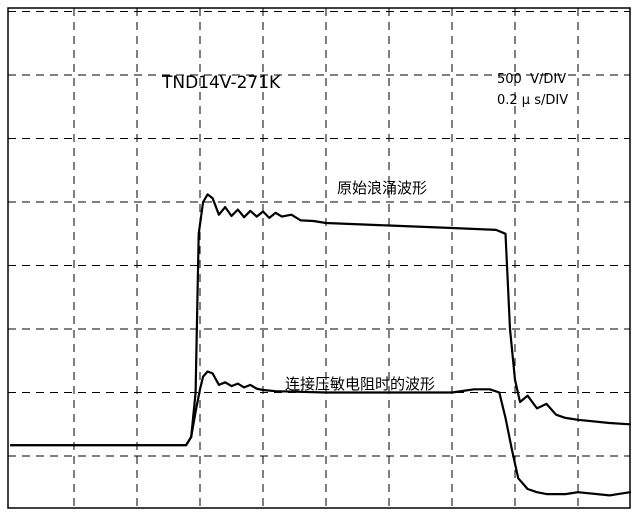 The height and width of the screenshot is (513, 638). Describe the element at coordinates (360, 384) in the screenshot. I see `series-label-with-varistor: 连接压敏电阻时的波形` at that location.